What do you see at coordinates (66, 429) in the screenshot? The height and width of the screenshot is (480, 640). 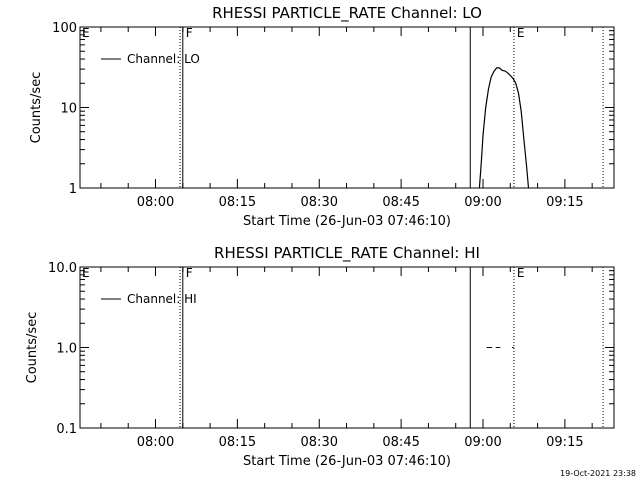 I see `y-tick-label: 0.1` at bounding box center [66, 429].